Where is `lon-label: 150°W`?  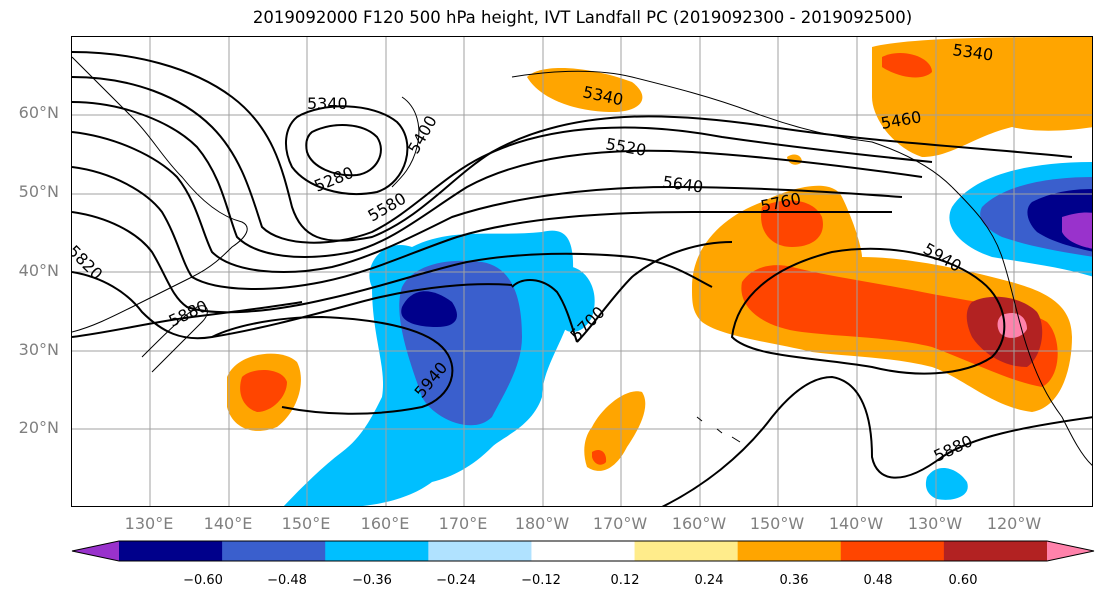
lon-label: 150°W is located at coordinates (777, 523).